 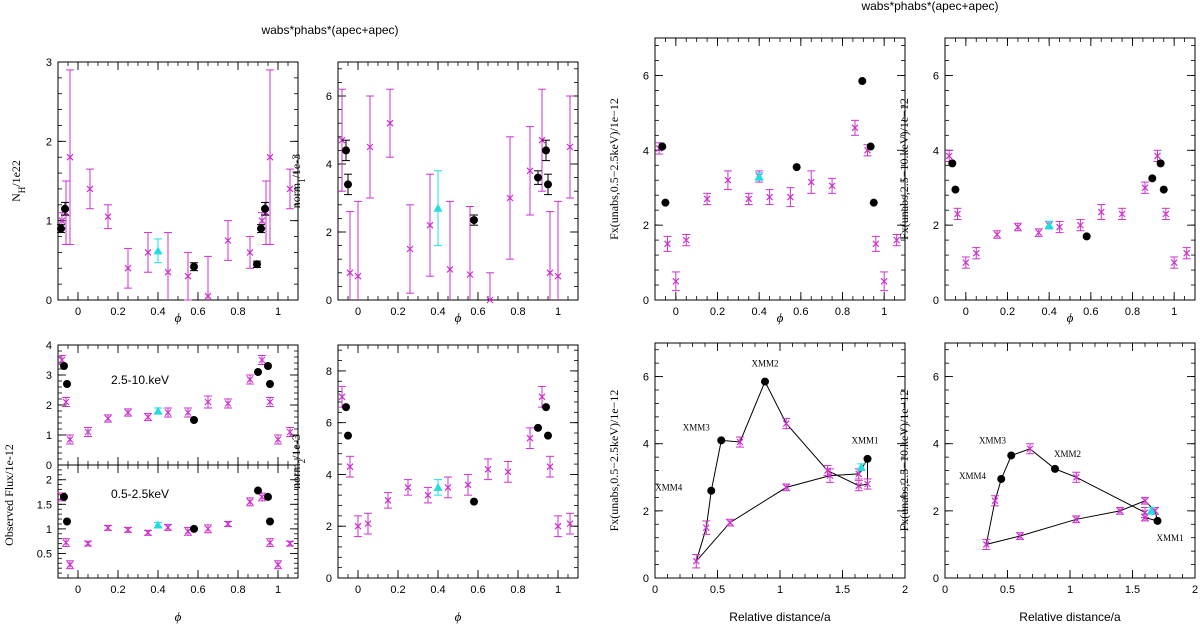 I want to click on y-axis-label: norm2/1e-3, so click(x=298, y=461).